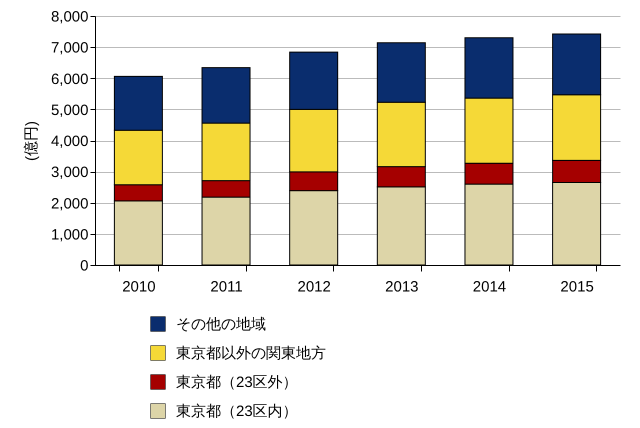 This screenshot has width=640, height=428. I want to click on y-tick-label: 6,000, so click(69, 79).